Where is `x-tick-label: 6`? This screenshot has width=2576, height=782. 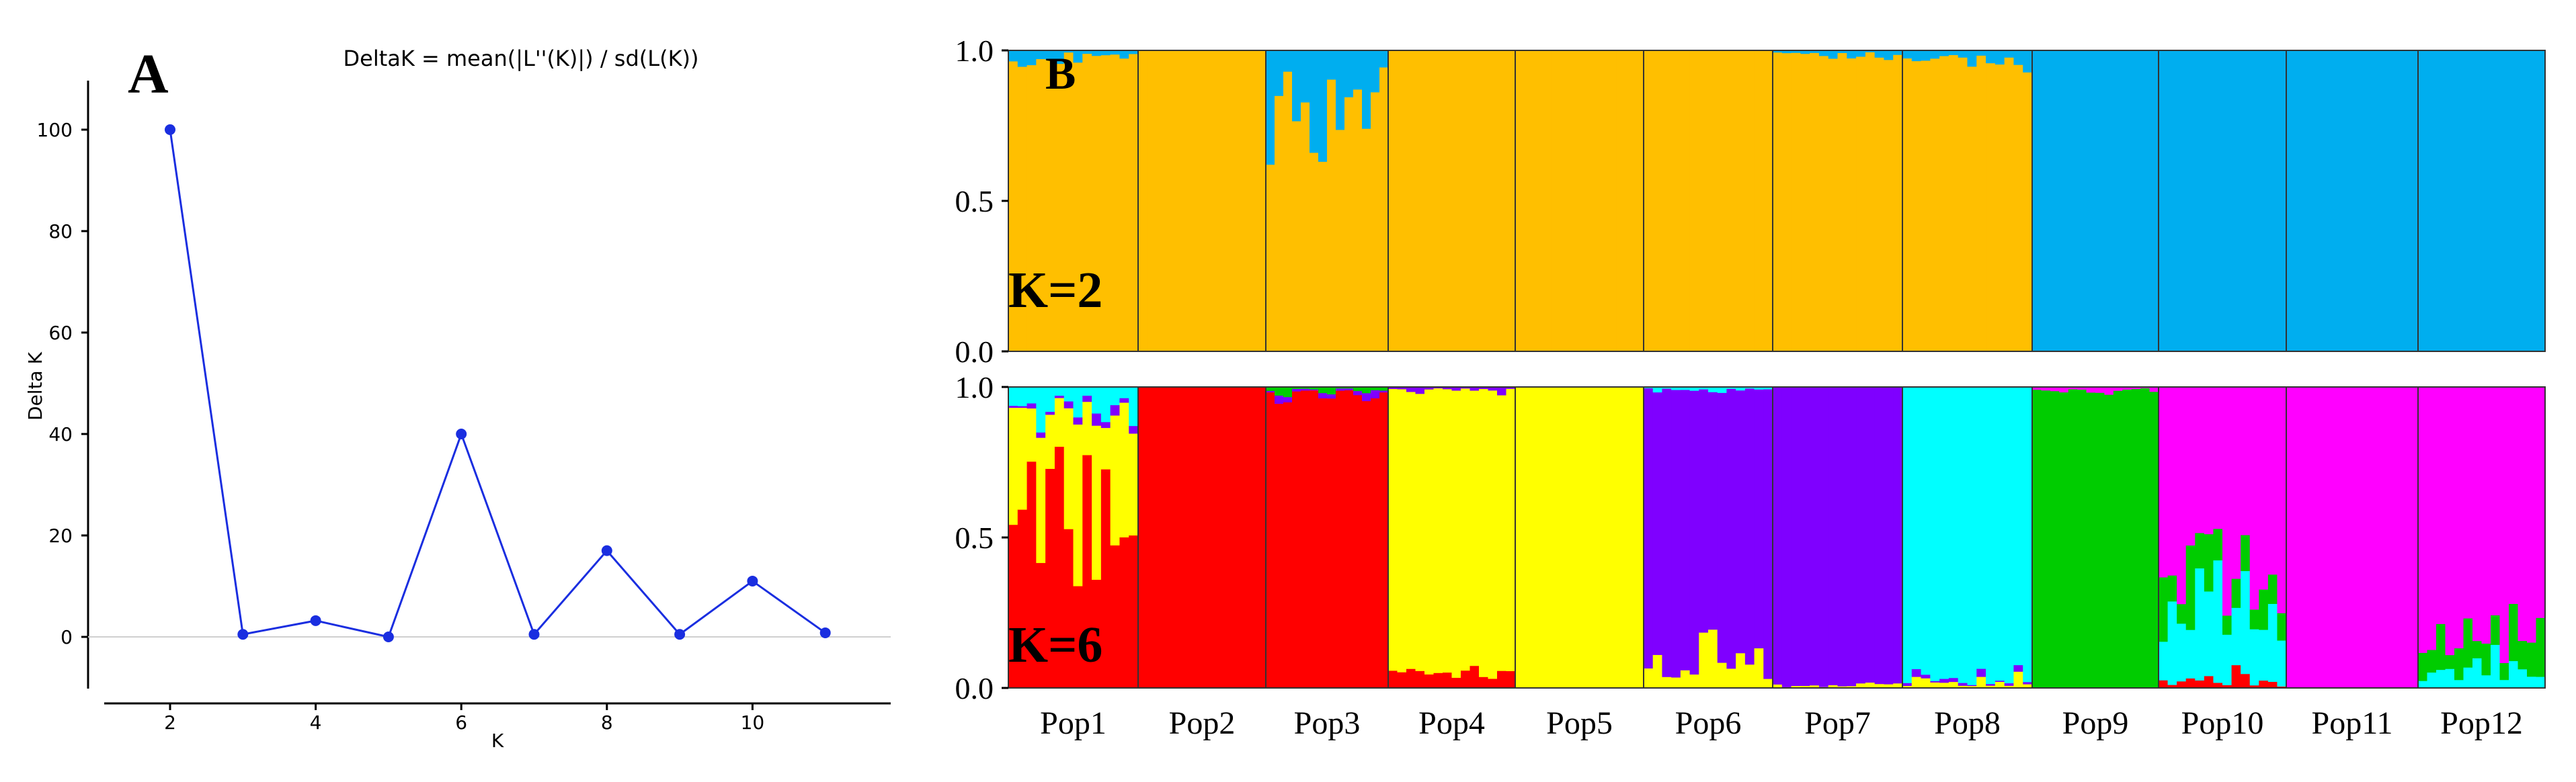
x-tick-label: 6 is located at coordinates (461, 722).